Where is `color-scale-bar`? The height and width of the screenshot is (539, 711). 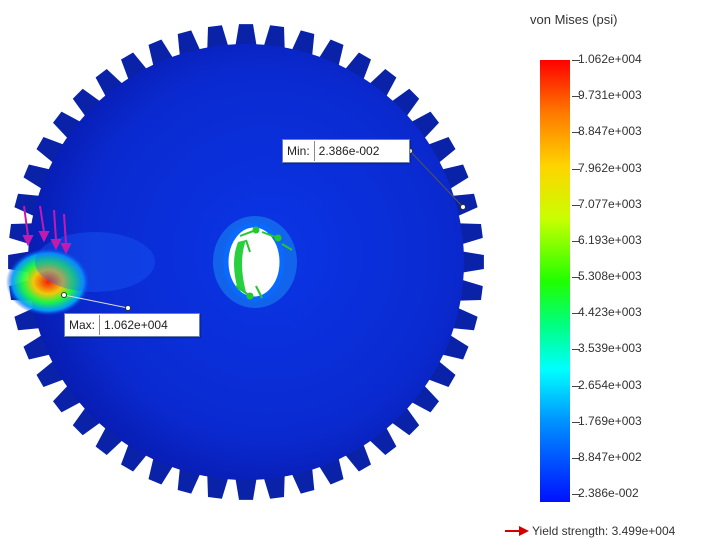
color-scale-bar is located at coordinates (555, 281).